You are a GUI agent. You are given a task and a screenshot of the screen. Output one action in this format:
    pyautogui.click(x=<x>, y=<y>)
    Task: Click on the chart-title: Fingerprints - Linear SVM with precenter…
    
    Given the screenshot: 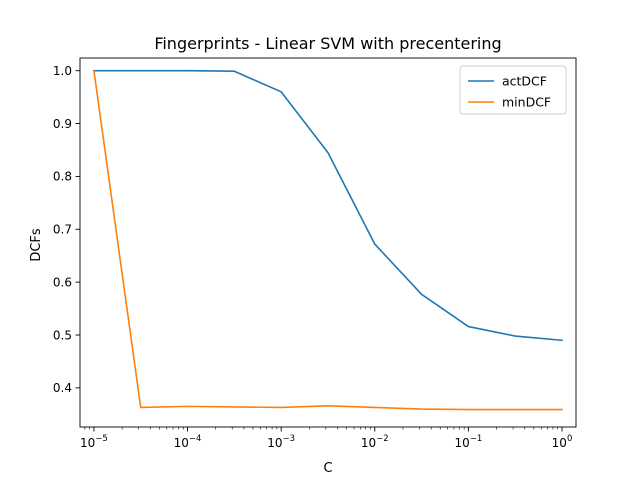 What is the action you would take?
    pyautogui.click(x=327, y=43)
    